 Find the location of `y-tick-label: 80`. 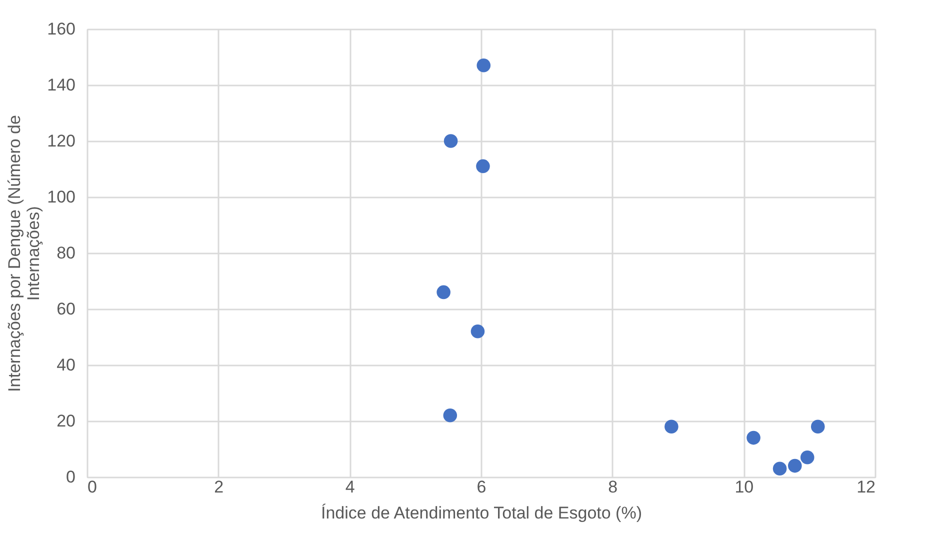

y-tick-label: 80 is located at coordinates (66, 253).